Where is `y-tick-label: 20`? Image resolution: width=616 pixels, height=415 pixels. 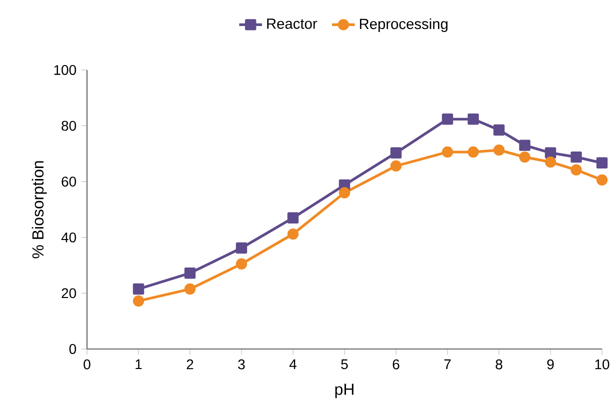 y-tick-label: 20 is located at coordinates (69, 293).